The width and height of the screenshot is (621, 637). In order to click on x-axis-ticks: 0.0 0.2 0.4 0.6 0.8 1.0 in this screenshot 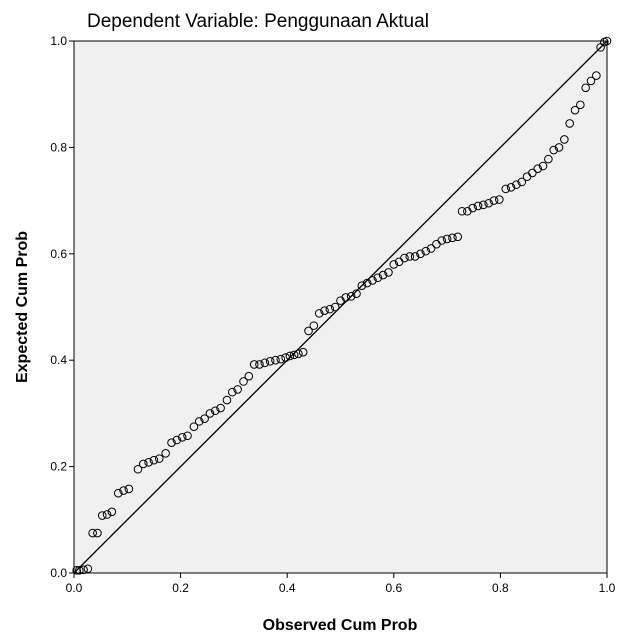, I will do `click(341, 584)`.